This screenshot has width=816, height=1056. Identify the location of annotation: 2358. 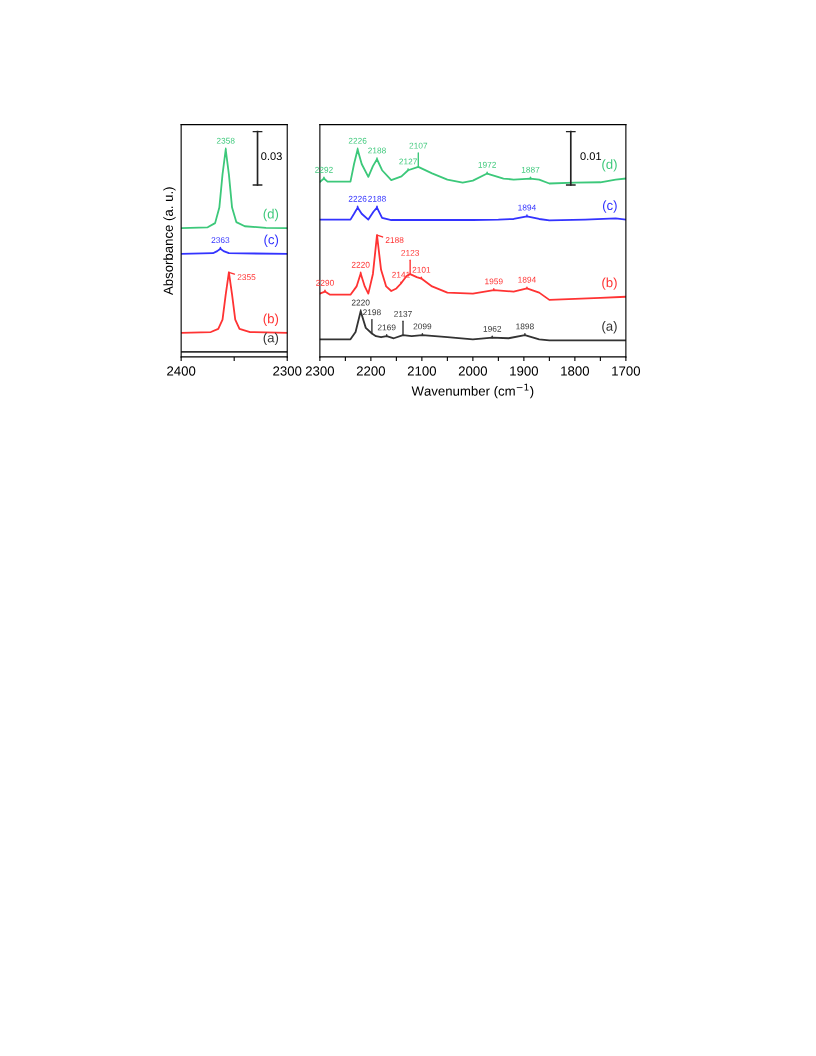
(225, 140).